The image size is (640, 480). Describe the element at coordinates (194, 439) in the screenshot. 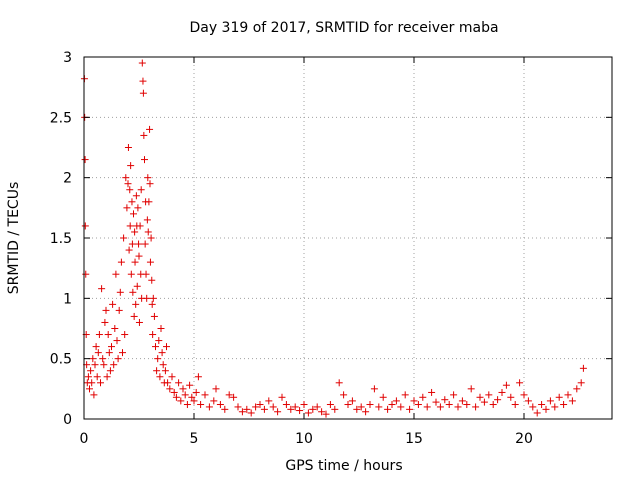

I see `x-tick-label: 5` at that location.